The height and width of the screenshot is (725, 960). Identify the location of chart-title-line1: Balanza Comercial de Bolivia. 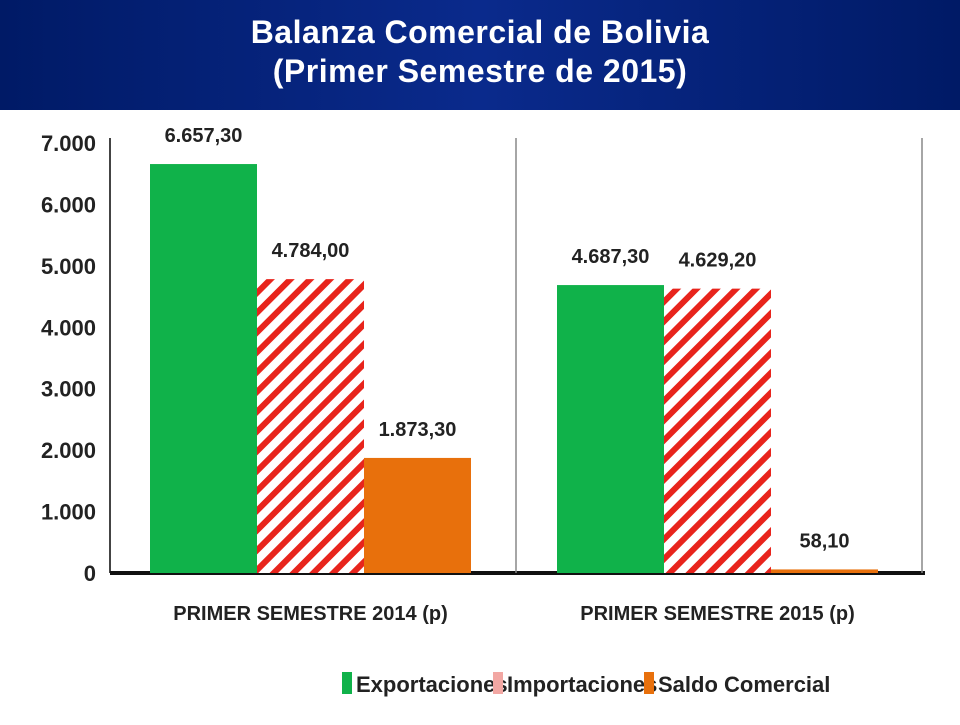
(480, 32).